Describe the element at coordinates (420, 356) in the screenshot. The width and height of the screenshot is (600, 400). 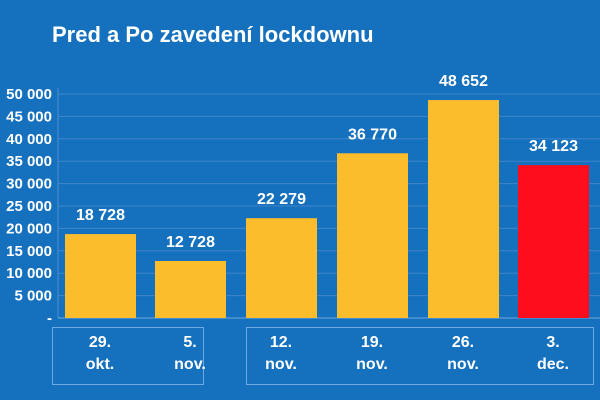
I see `group-box-after` at that location.